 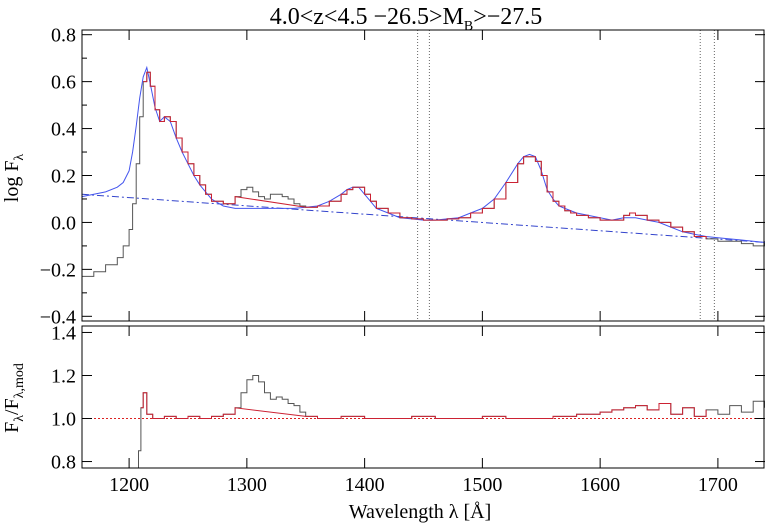 I want to click on x-tick-label: 1500, so click(x=482, y=485).